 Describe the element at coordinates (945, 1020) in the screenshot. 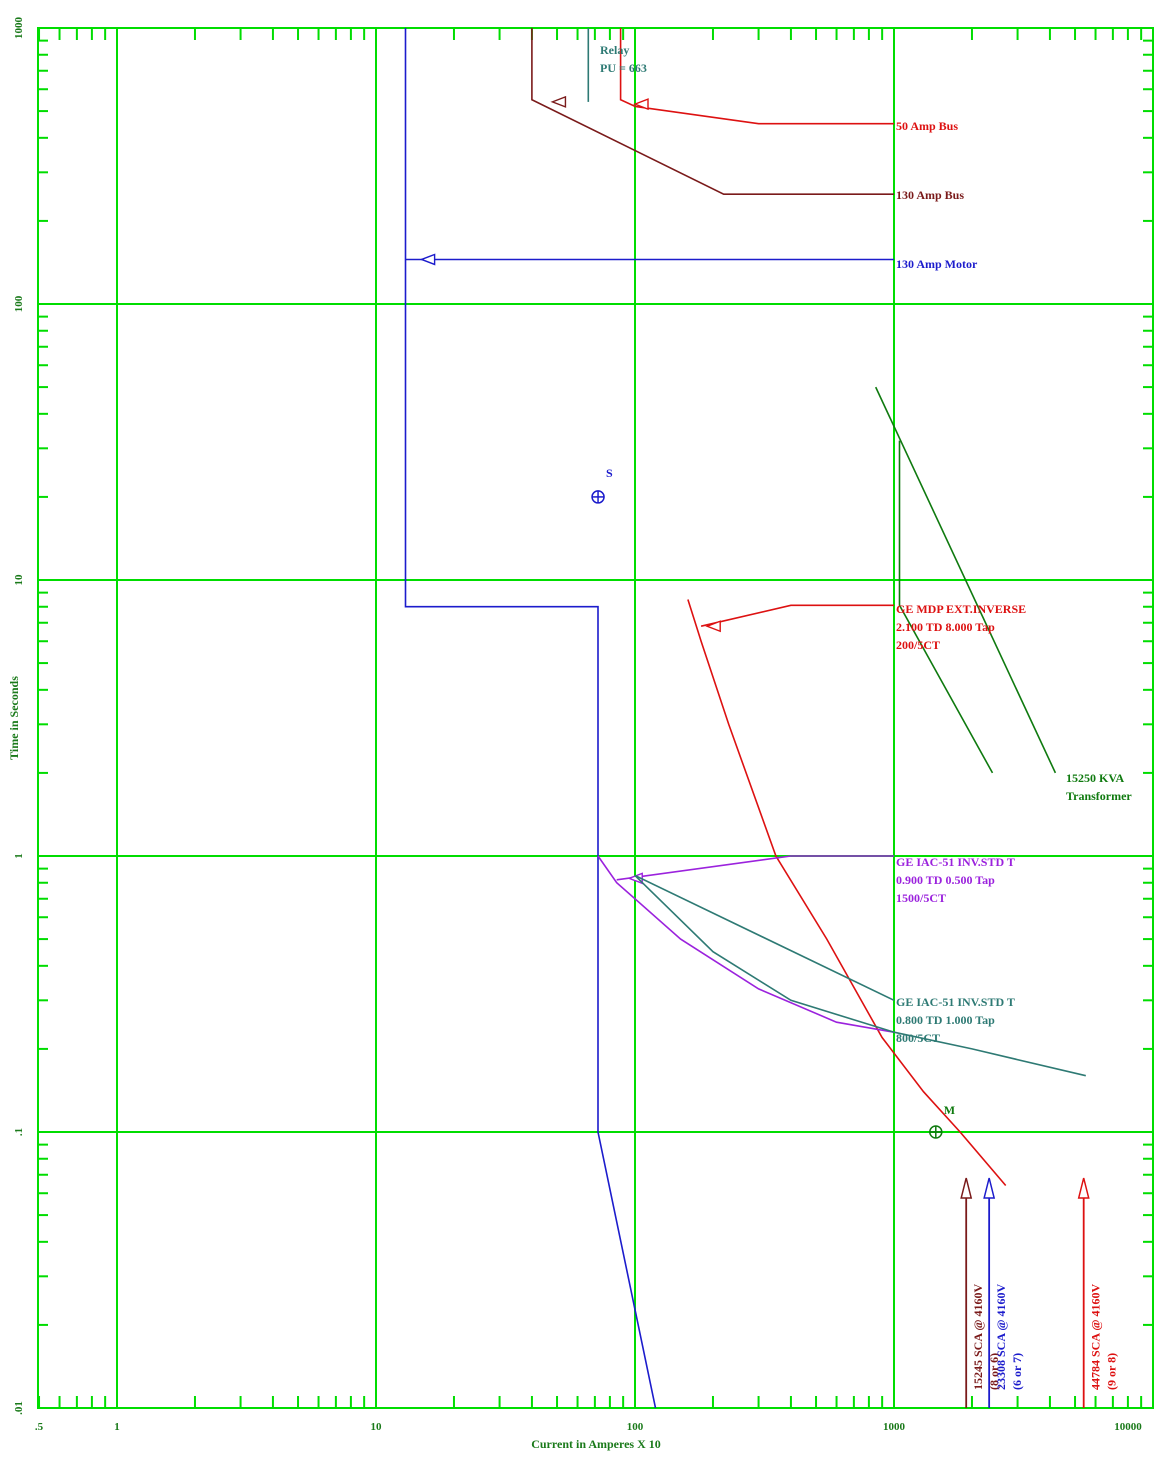

I see `curve-label-iac800: 0.800 TD 1.000 Tap` at that location.